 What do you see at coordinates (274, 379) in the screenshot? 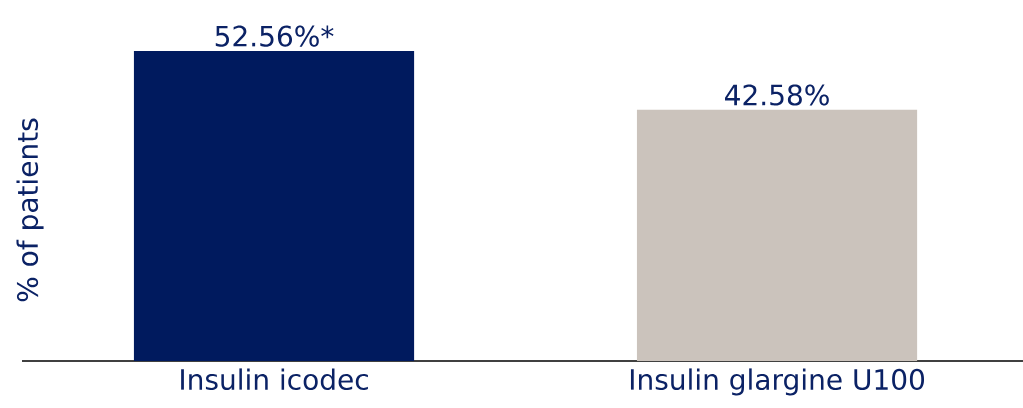
I see `x-tick-label: Insulin icodec` at bounding box center [274, 379].